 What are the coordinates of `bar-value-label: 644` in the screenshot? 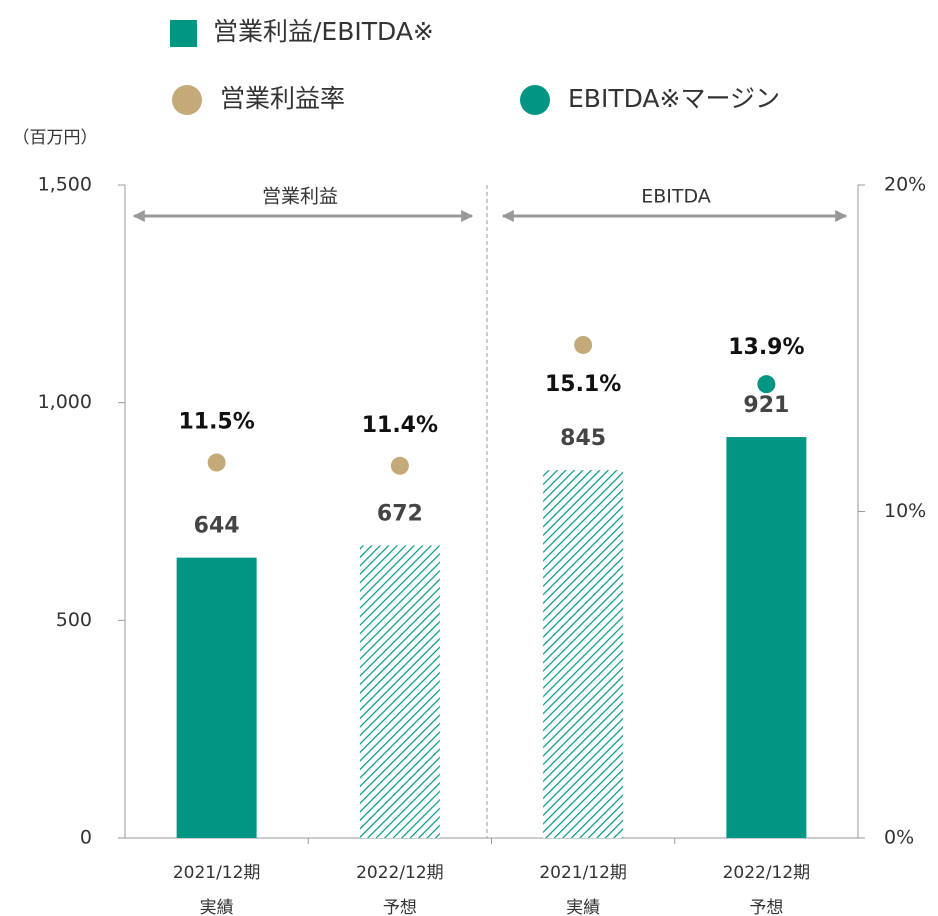 It's located at (217, 526).